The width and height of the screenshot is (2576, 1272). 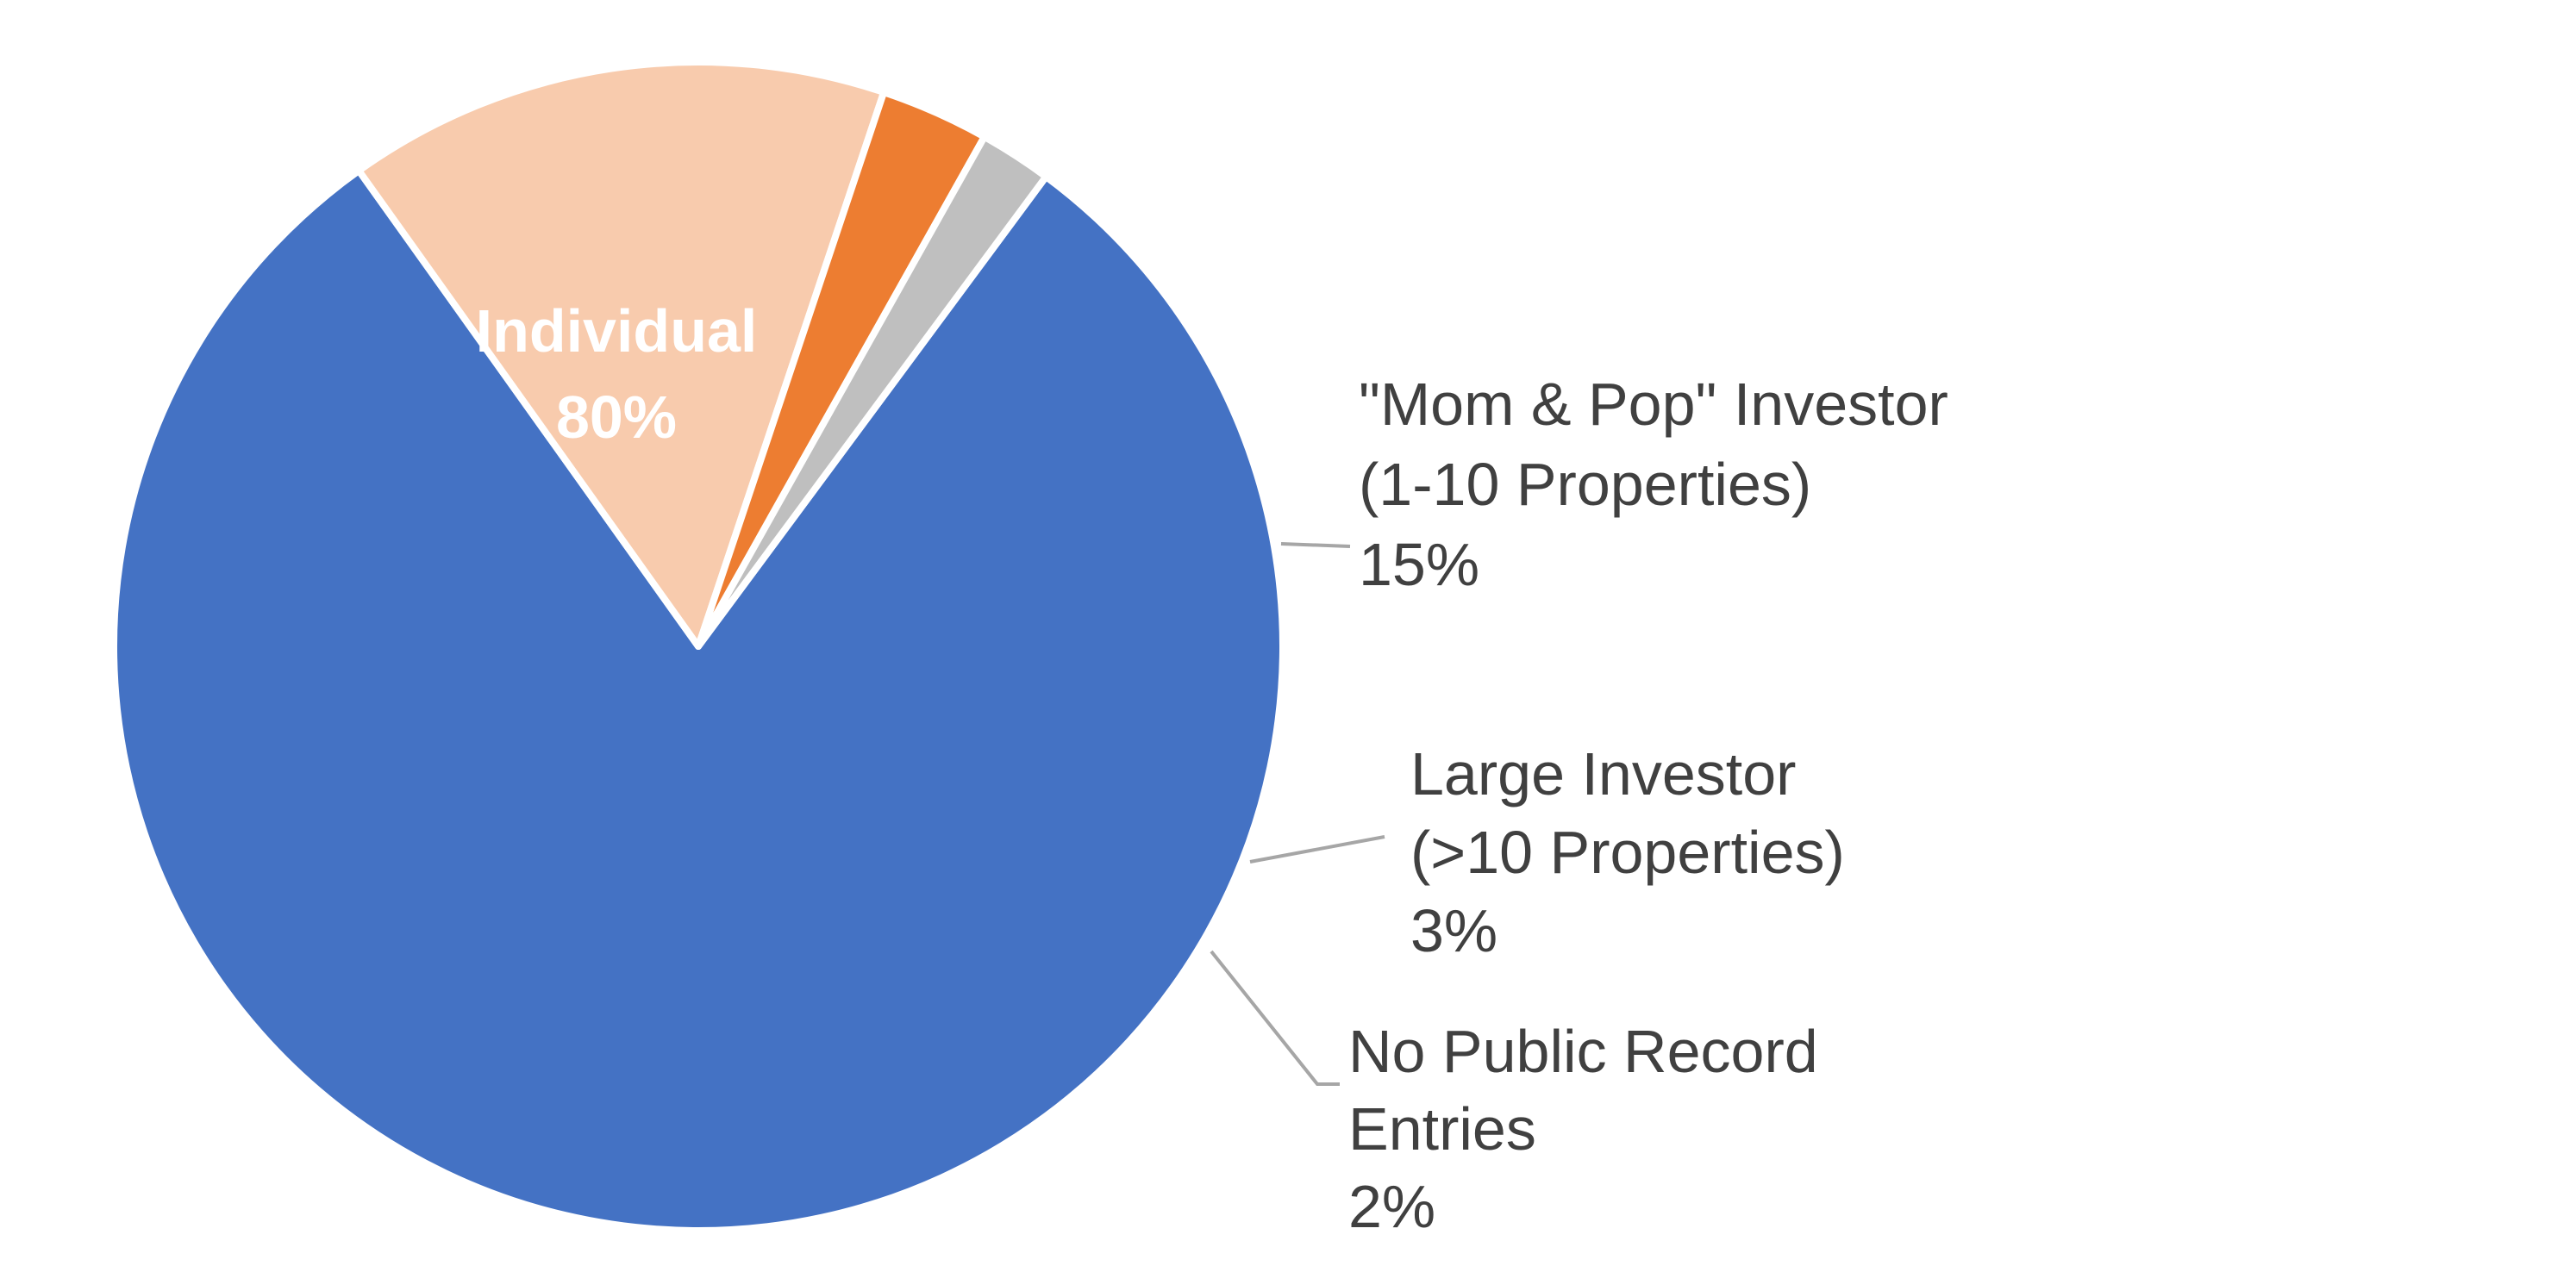 What do you see at coordinates (616, 417) in the screenshot?
I see `data-label-value: 80%` at bounding box center [616, 417].